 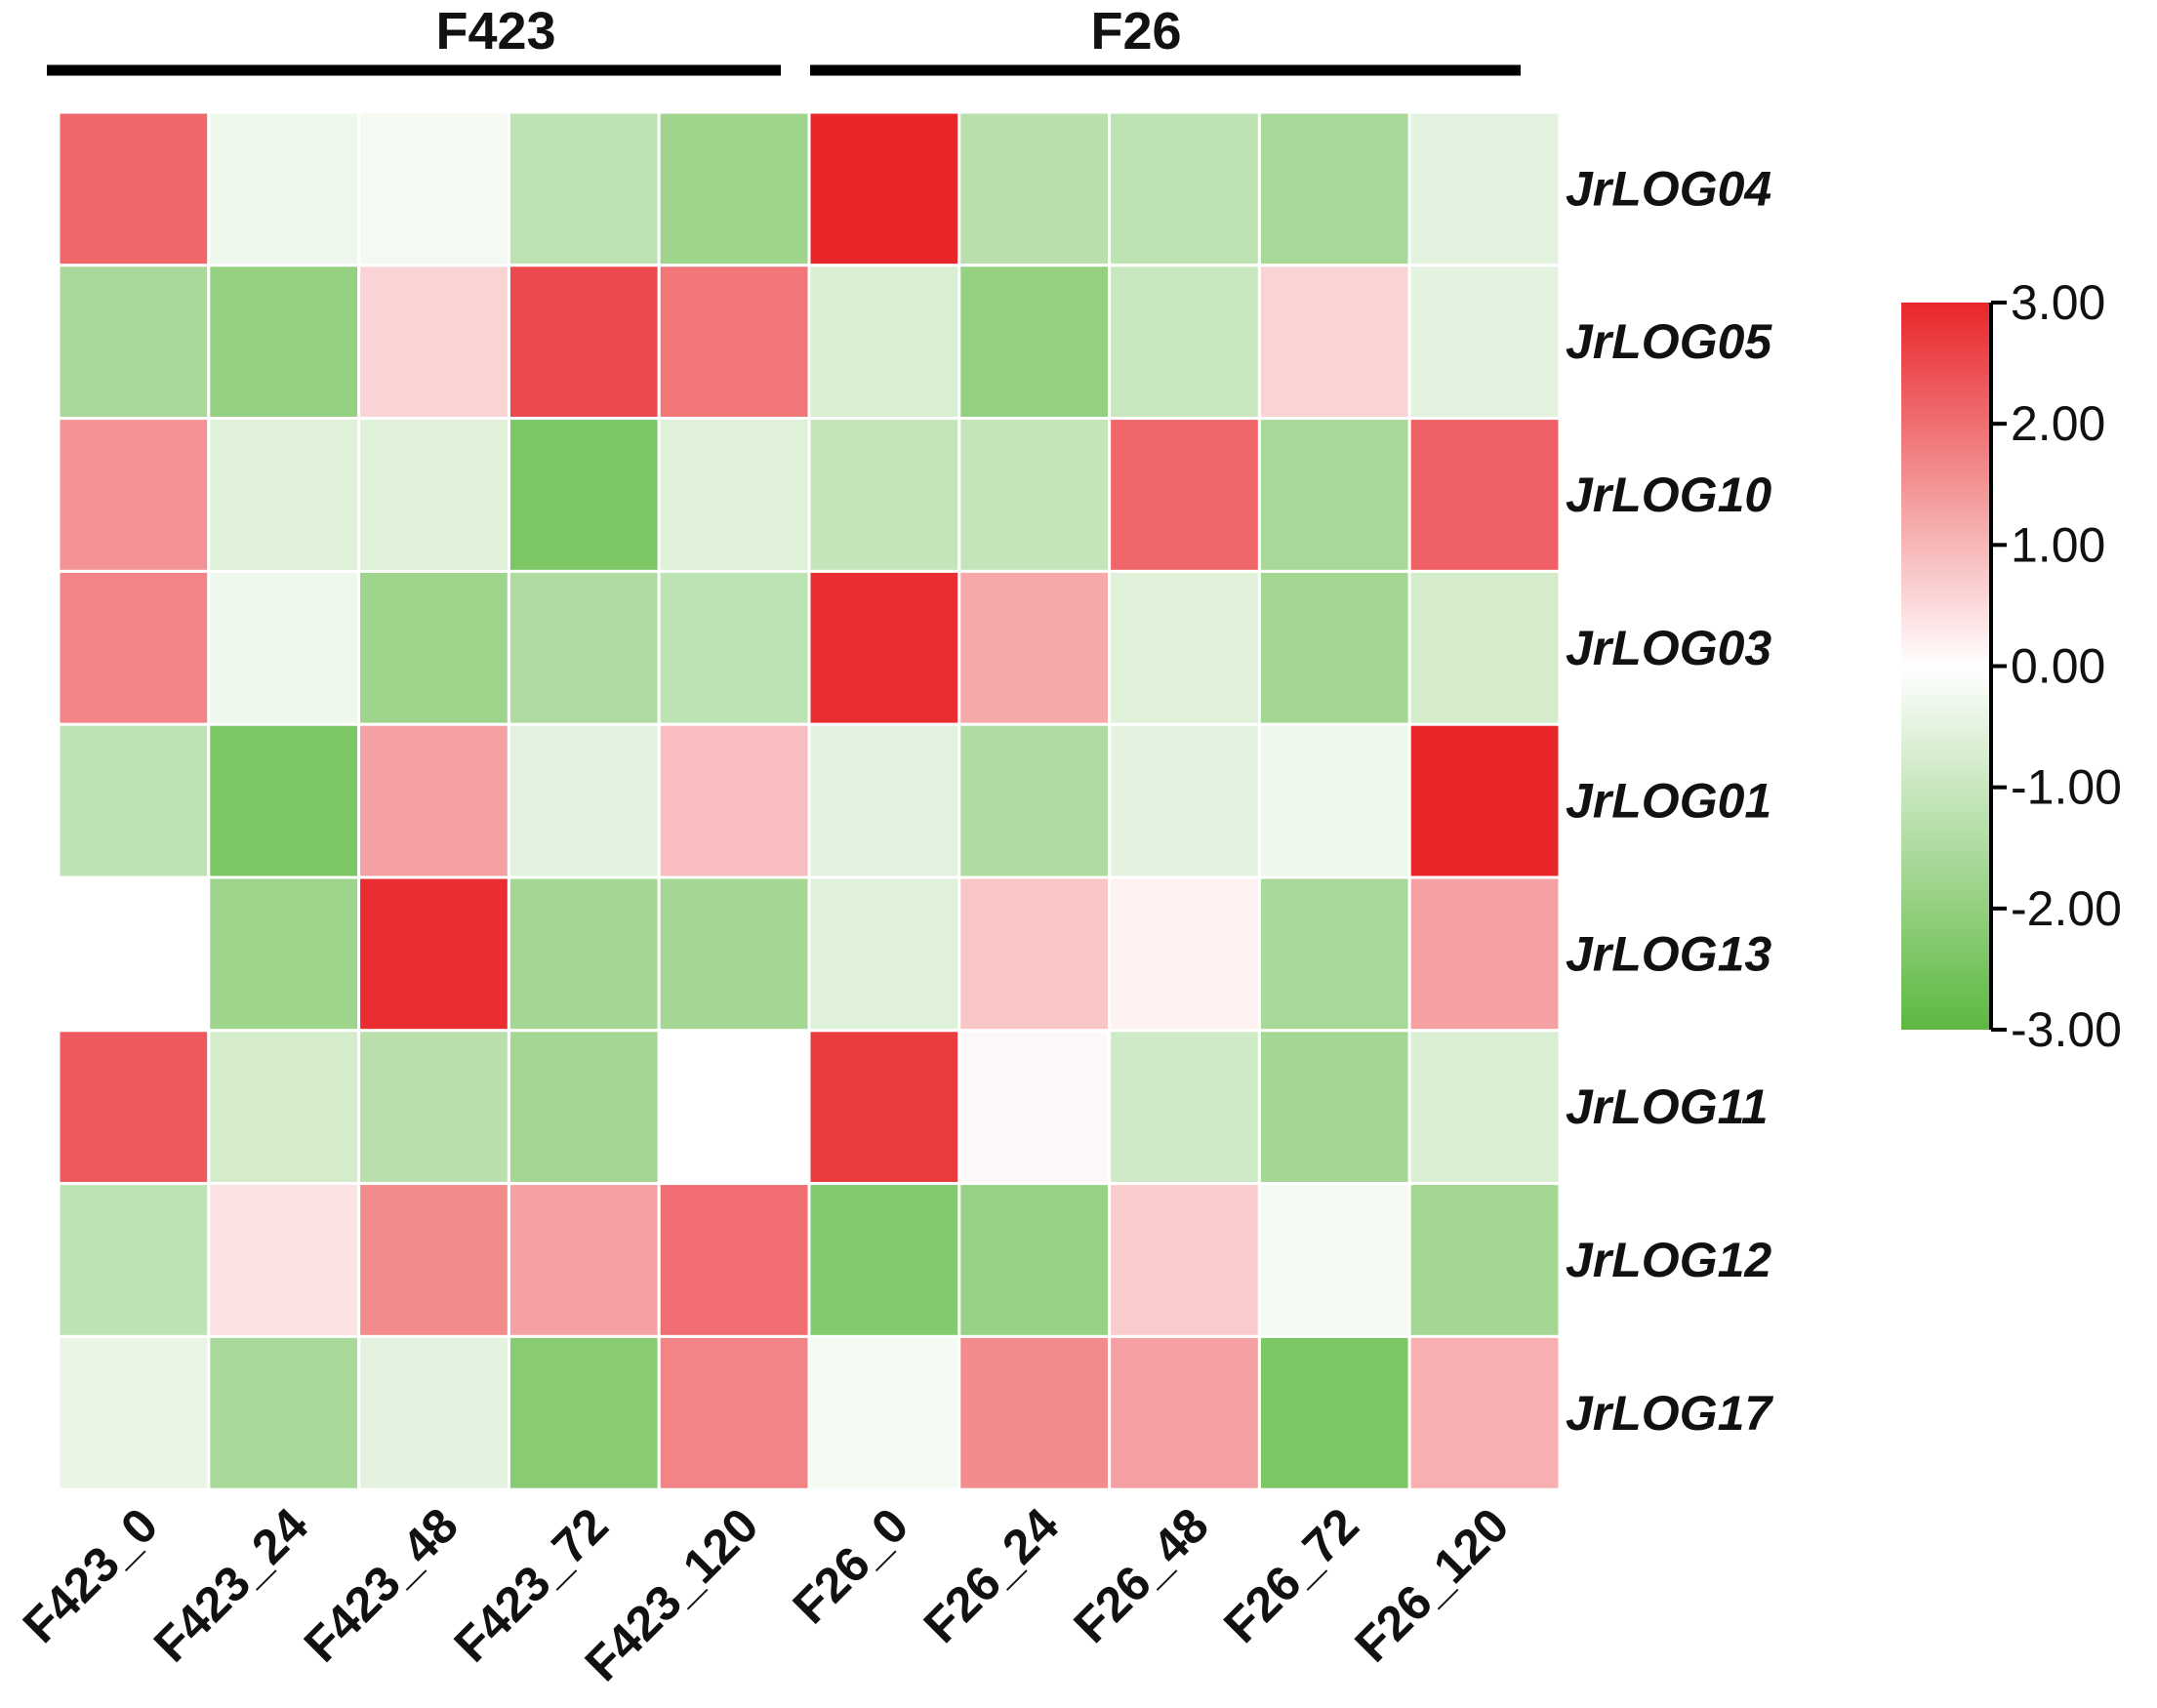 What do you see at coordinates (2058, 302) in the screenshot?
I see `scale-tick-label: 3.00` at bounding box center [2058, 302].